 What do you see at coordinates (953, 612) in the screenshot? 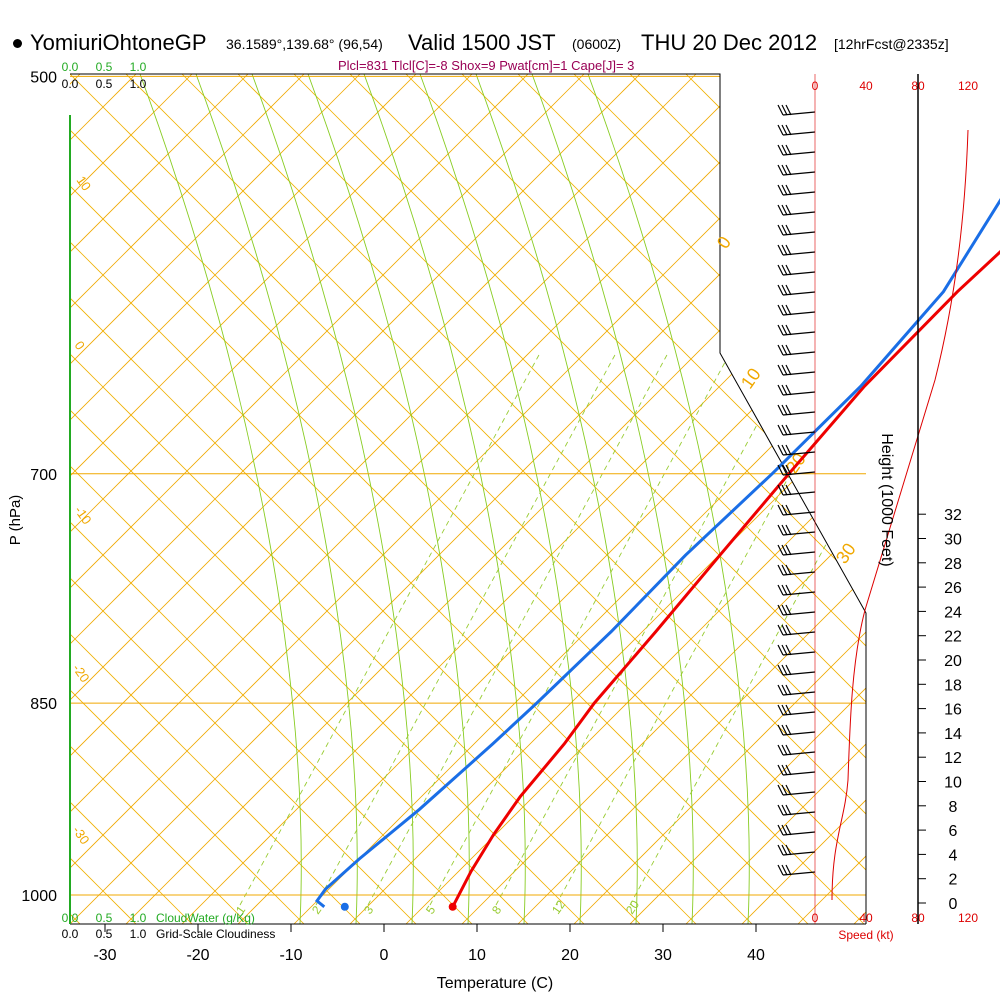
I see `height-tick-label: 24` at bounding box center [953, 612].